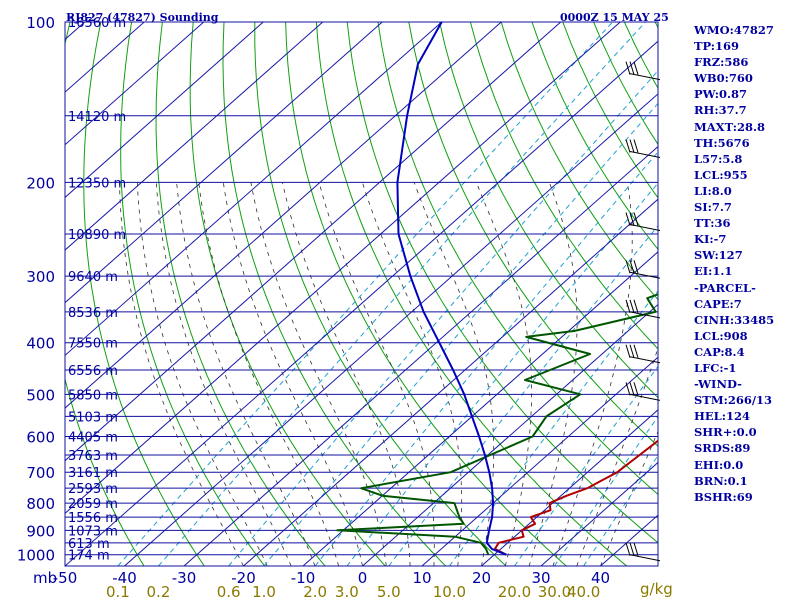 Image resolution: width=800 pixels, height=600 pixels. What do you see at coordinates (718, 255) in the screenshot?
I see `index-item: SW:127` at bounding box center [718, 255].